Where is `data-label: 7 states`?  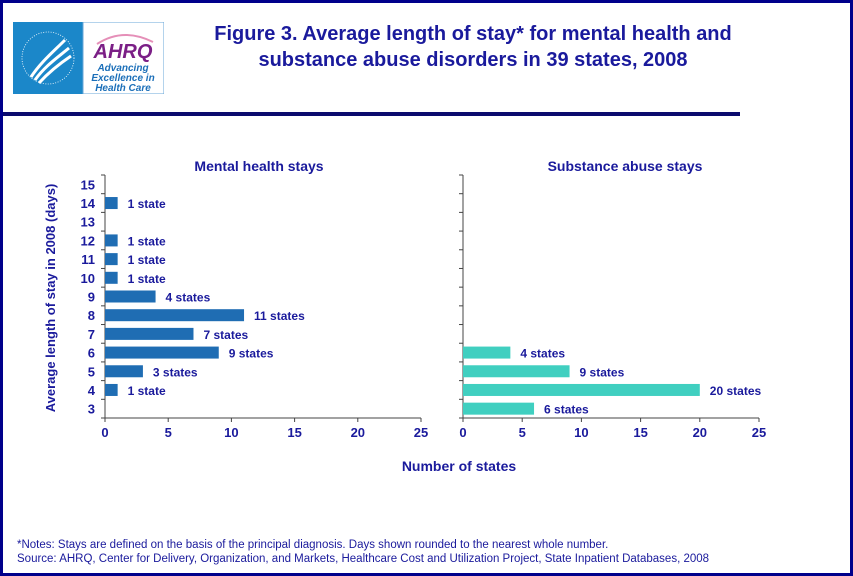 data-label: 7 states is located at coordinates (225, 335).